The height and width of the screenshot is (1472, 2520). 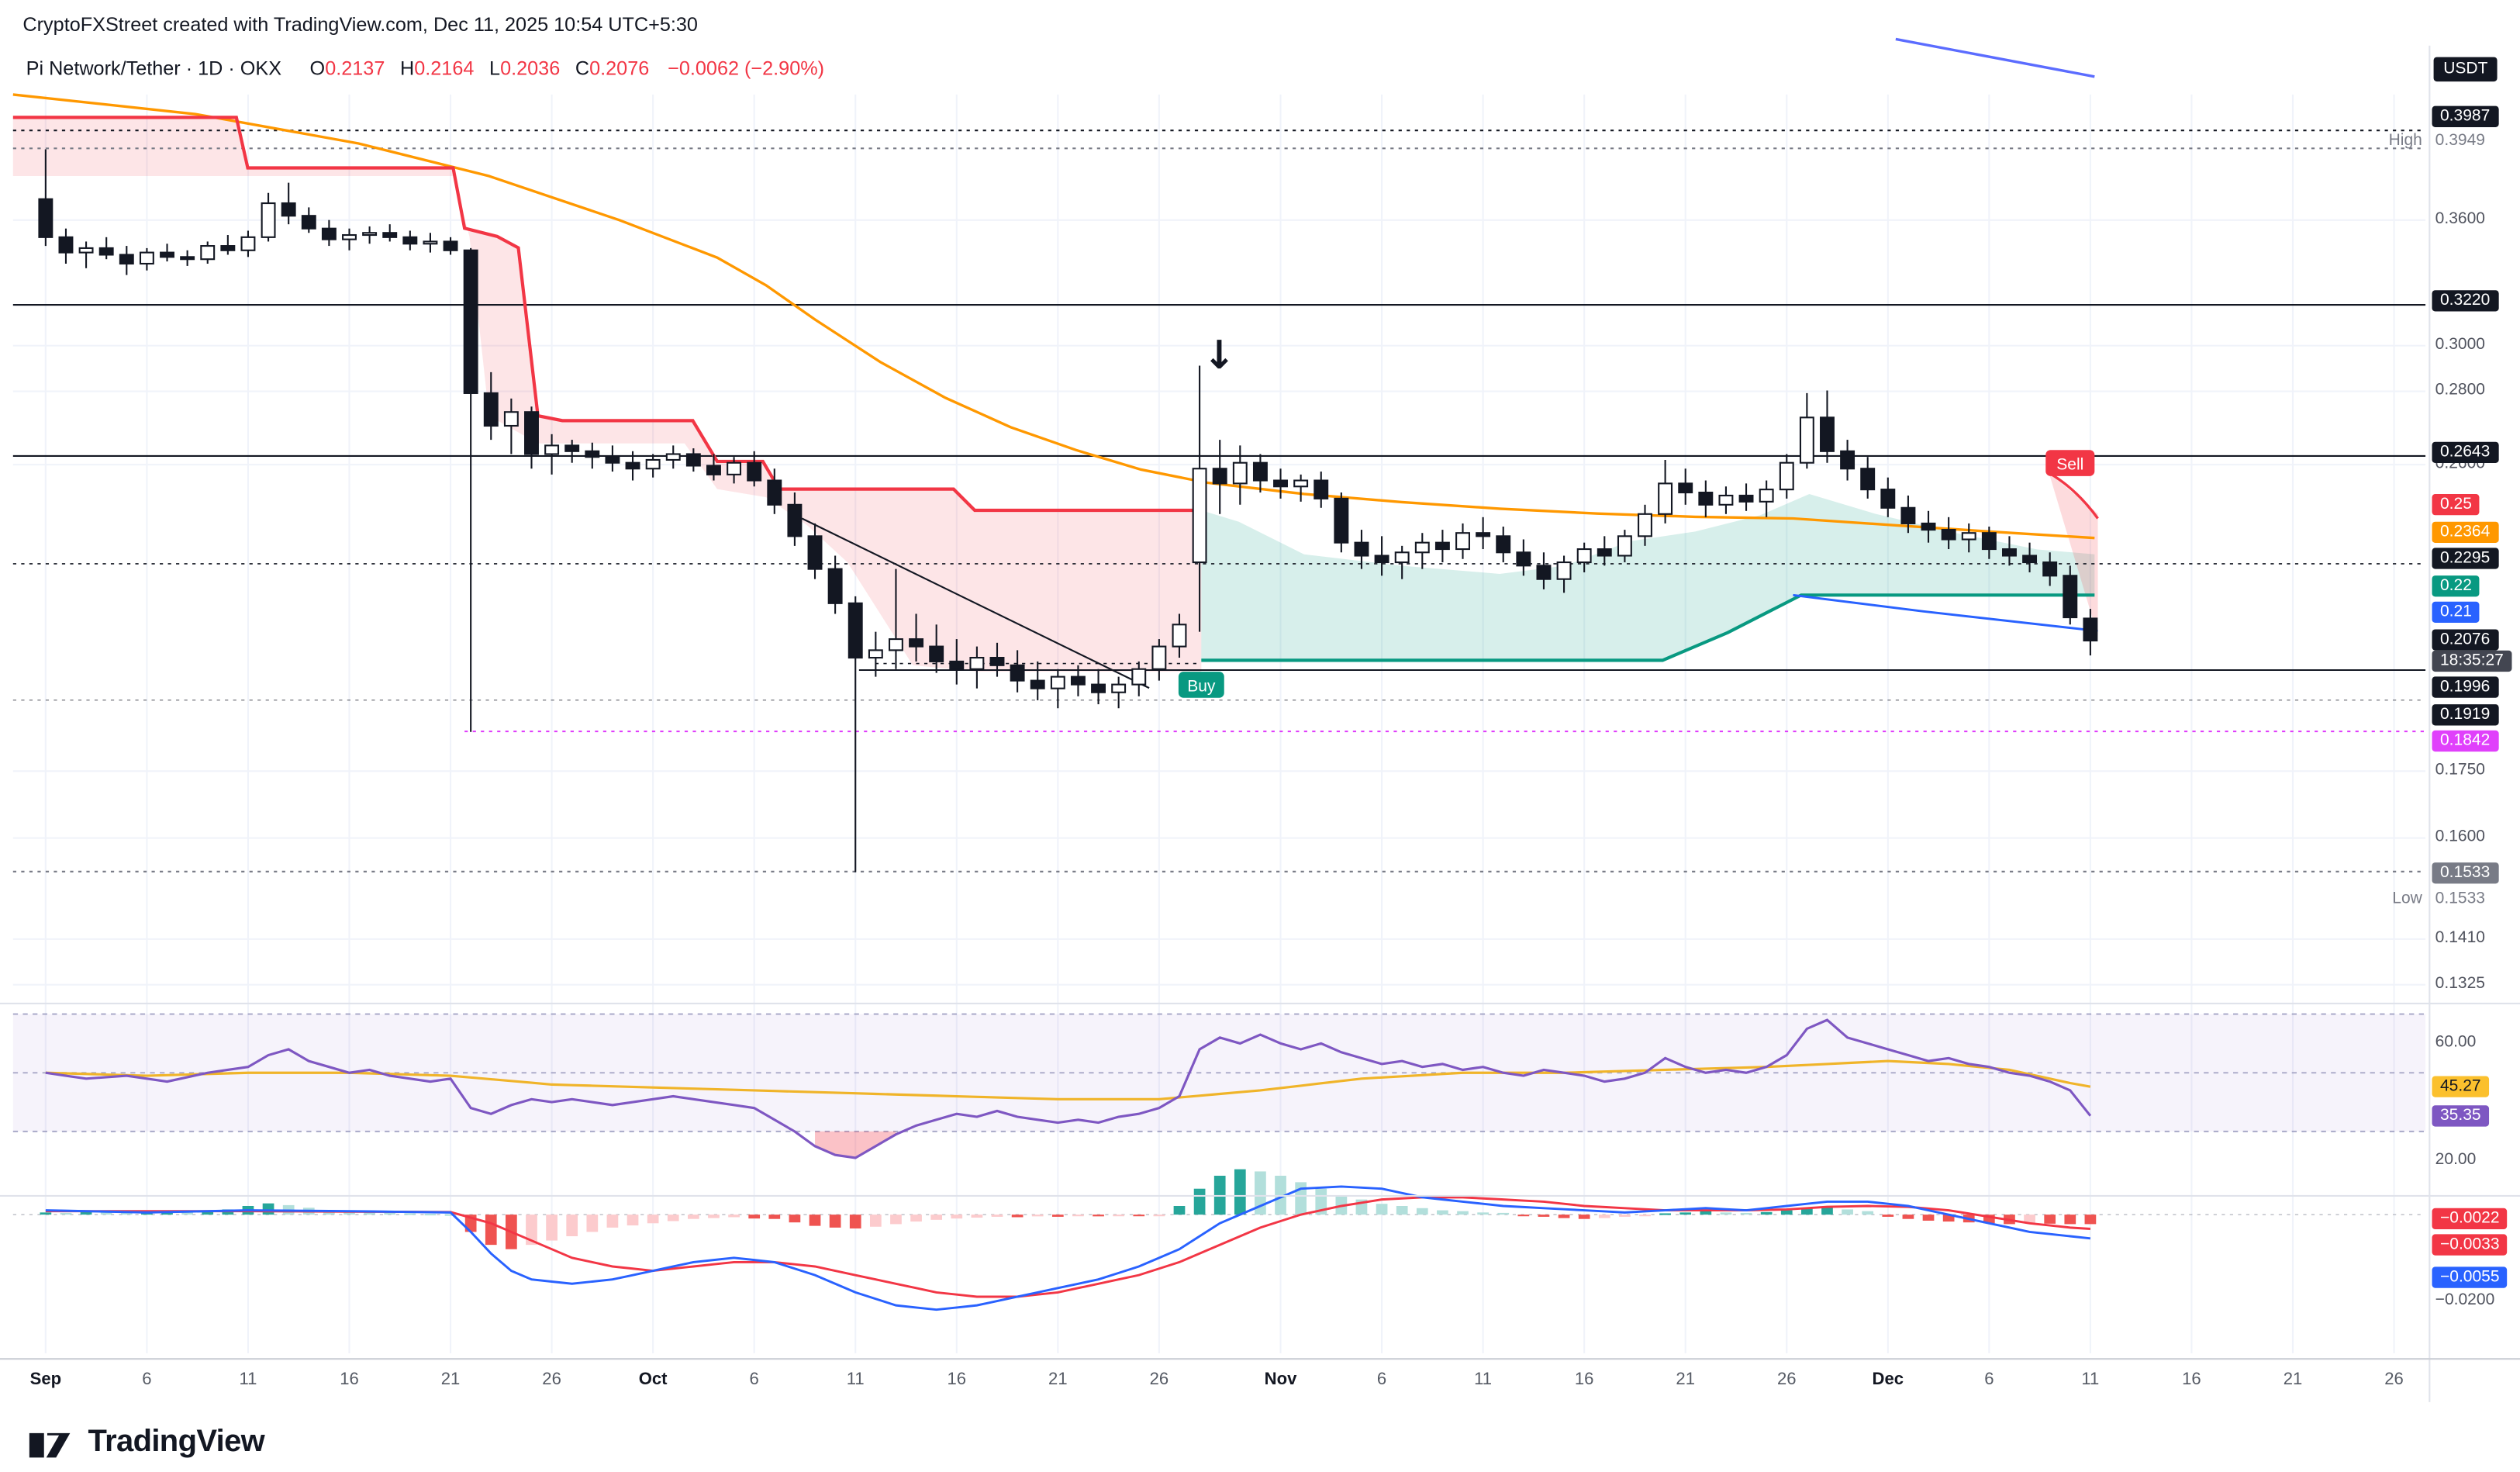 I want to click on axis-price-badge: −0.0022, so click(x=2470, y=1218).